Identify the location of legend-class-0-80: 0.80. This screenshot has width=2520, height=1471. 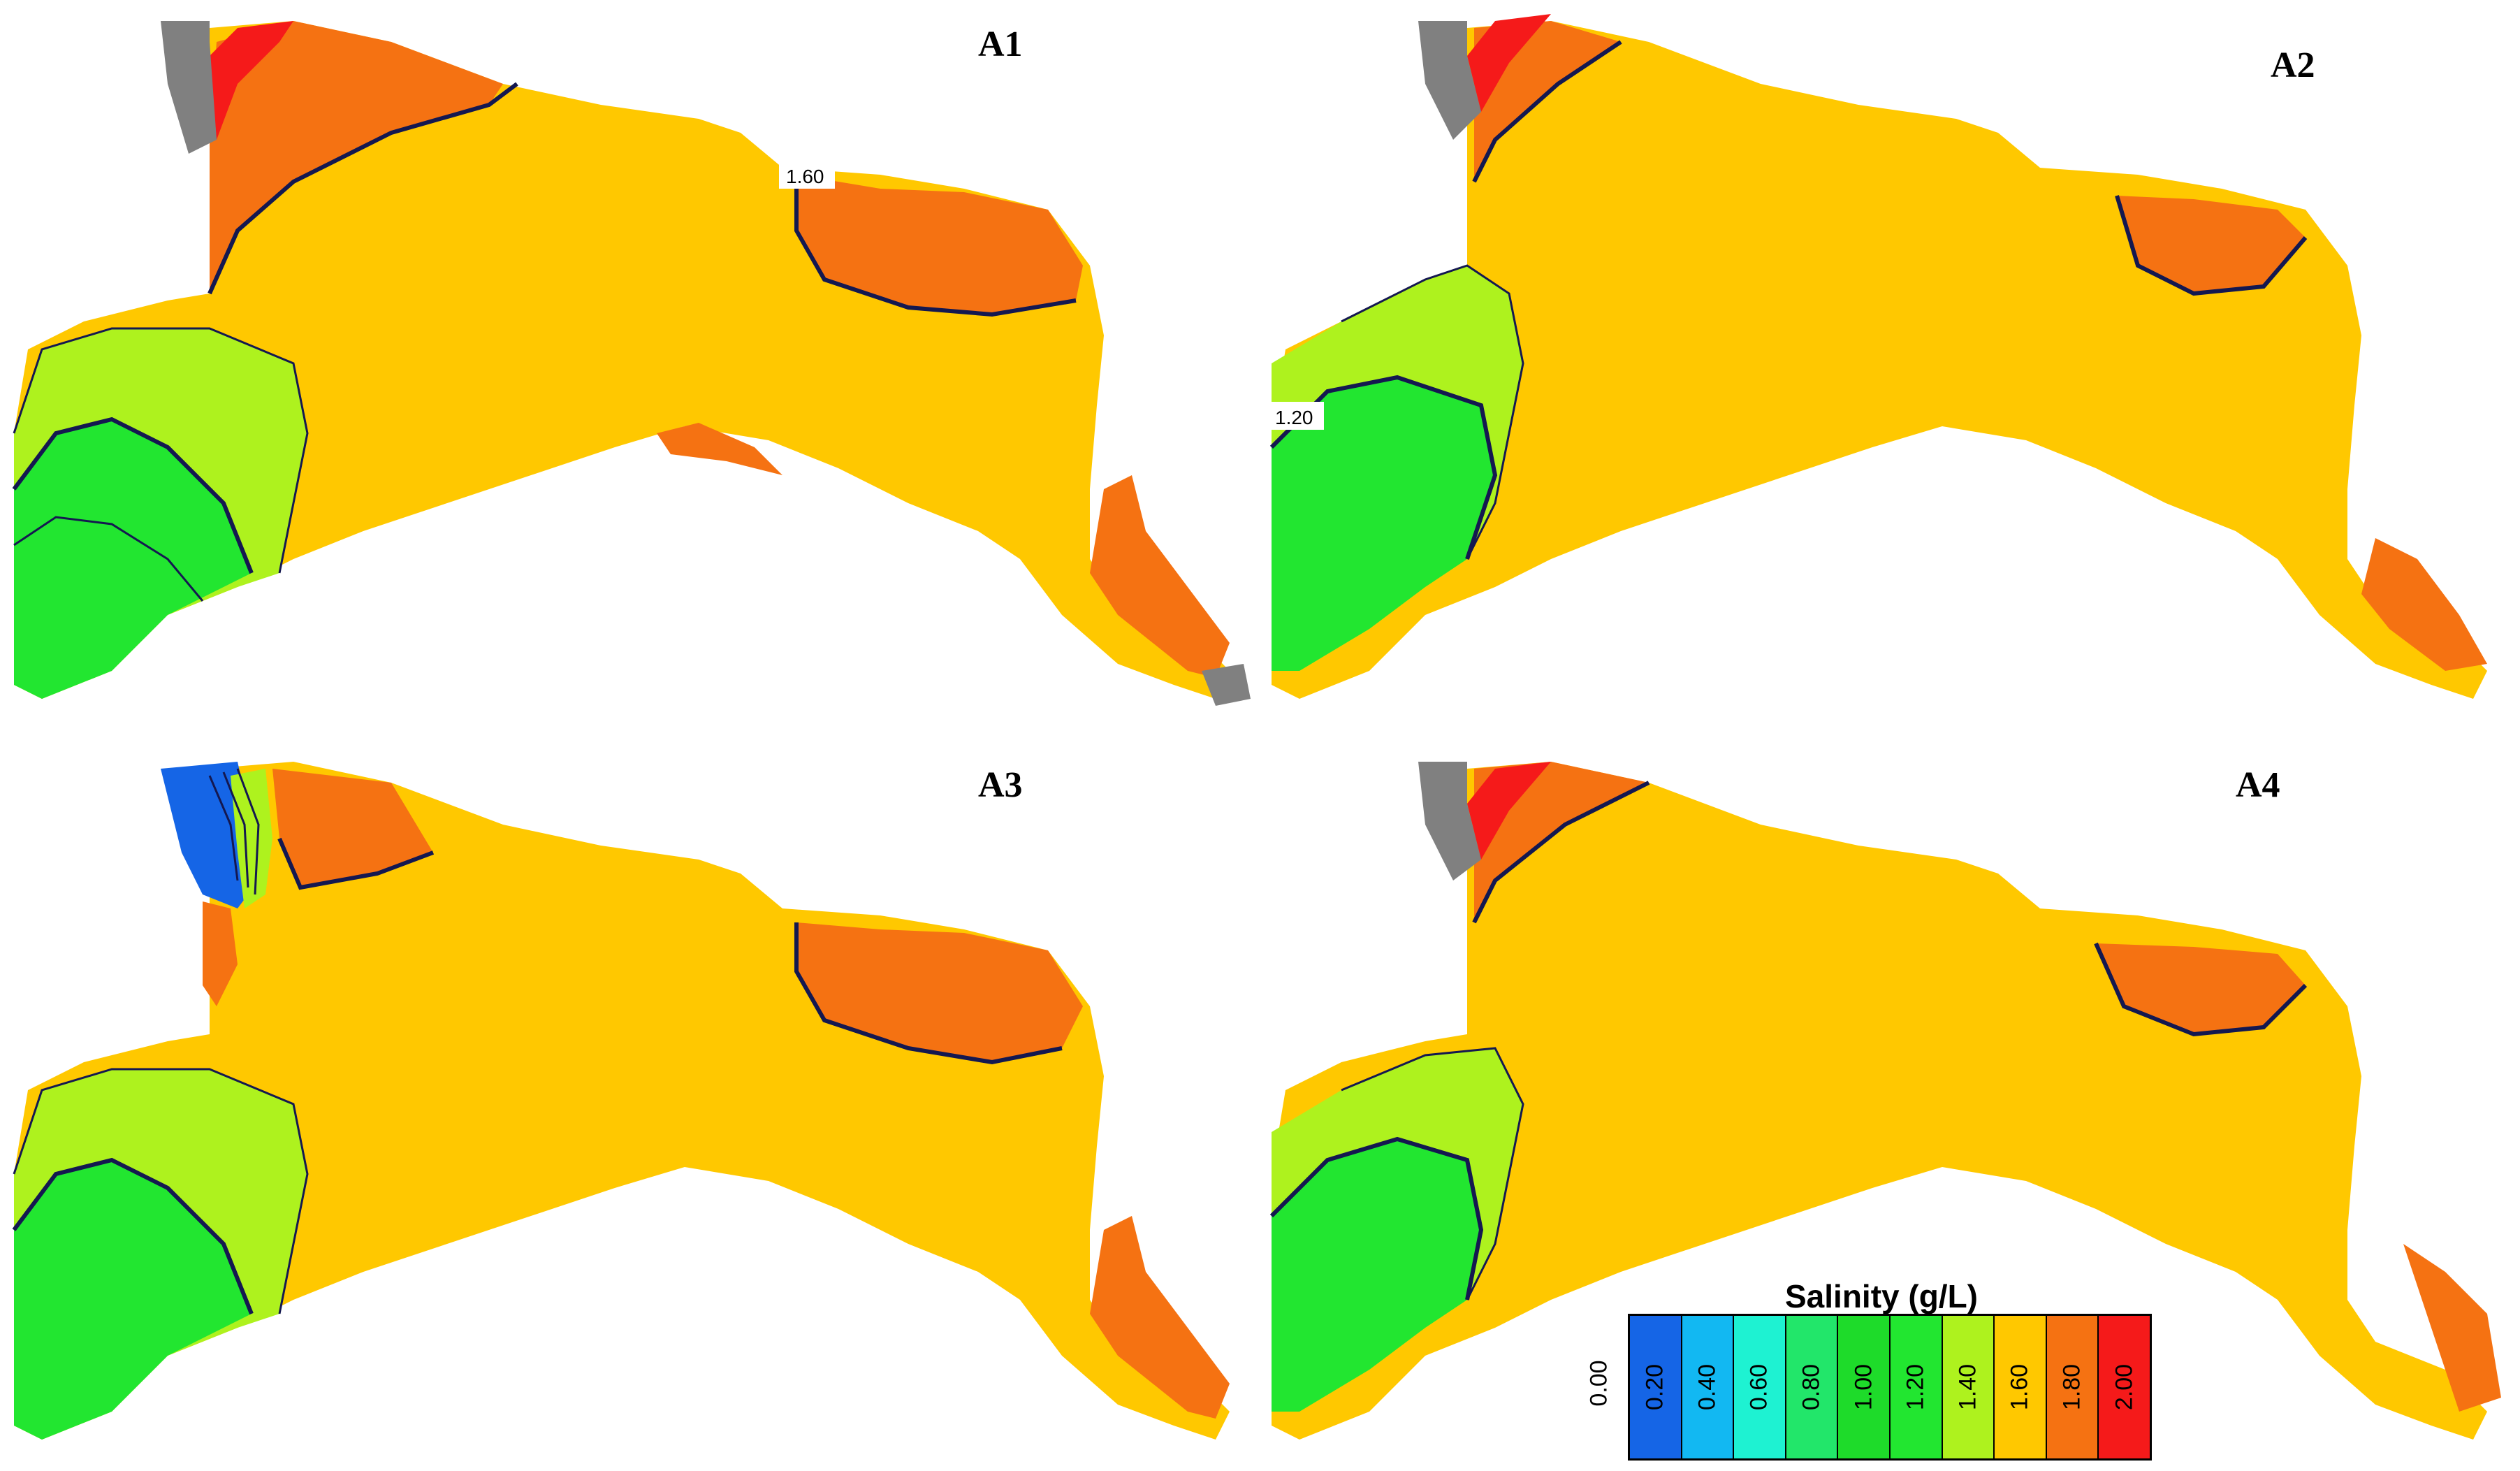
(1812, 1387).